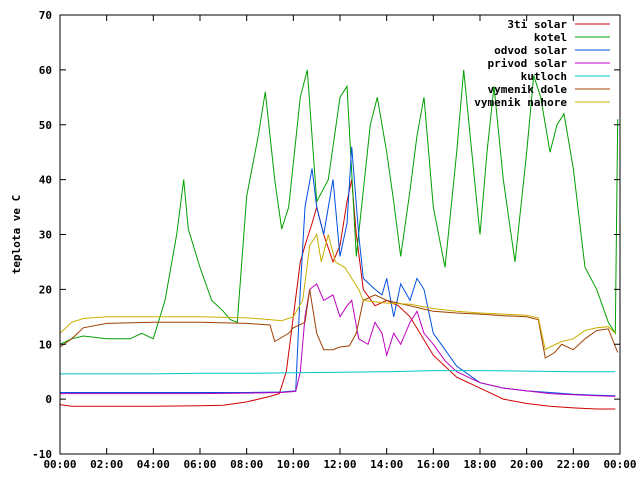 The height and width of the screenshot is (480, 640). What do you see at coordinates (550, 37) in the screenshot?
I see `legend-label-1: kotel` at bounding box center [550, 37].